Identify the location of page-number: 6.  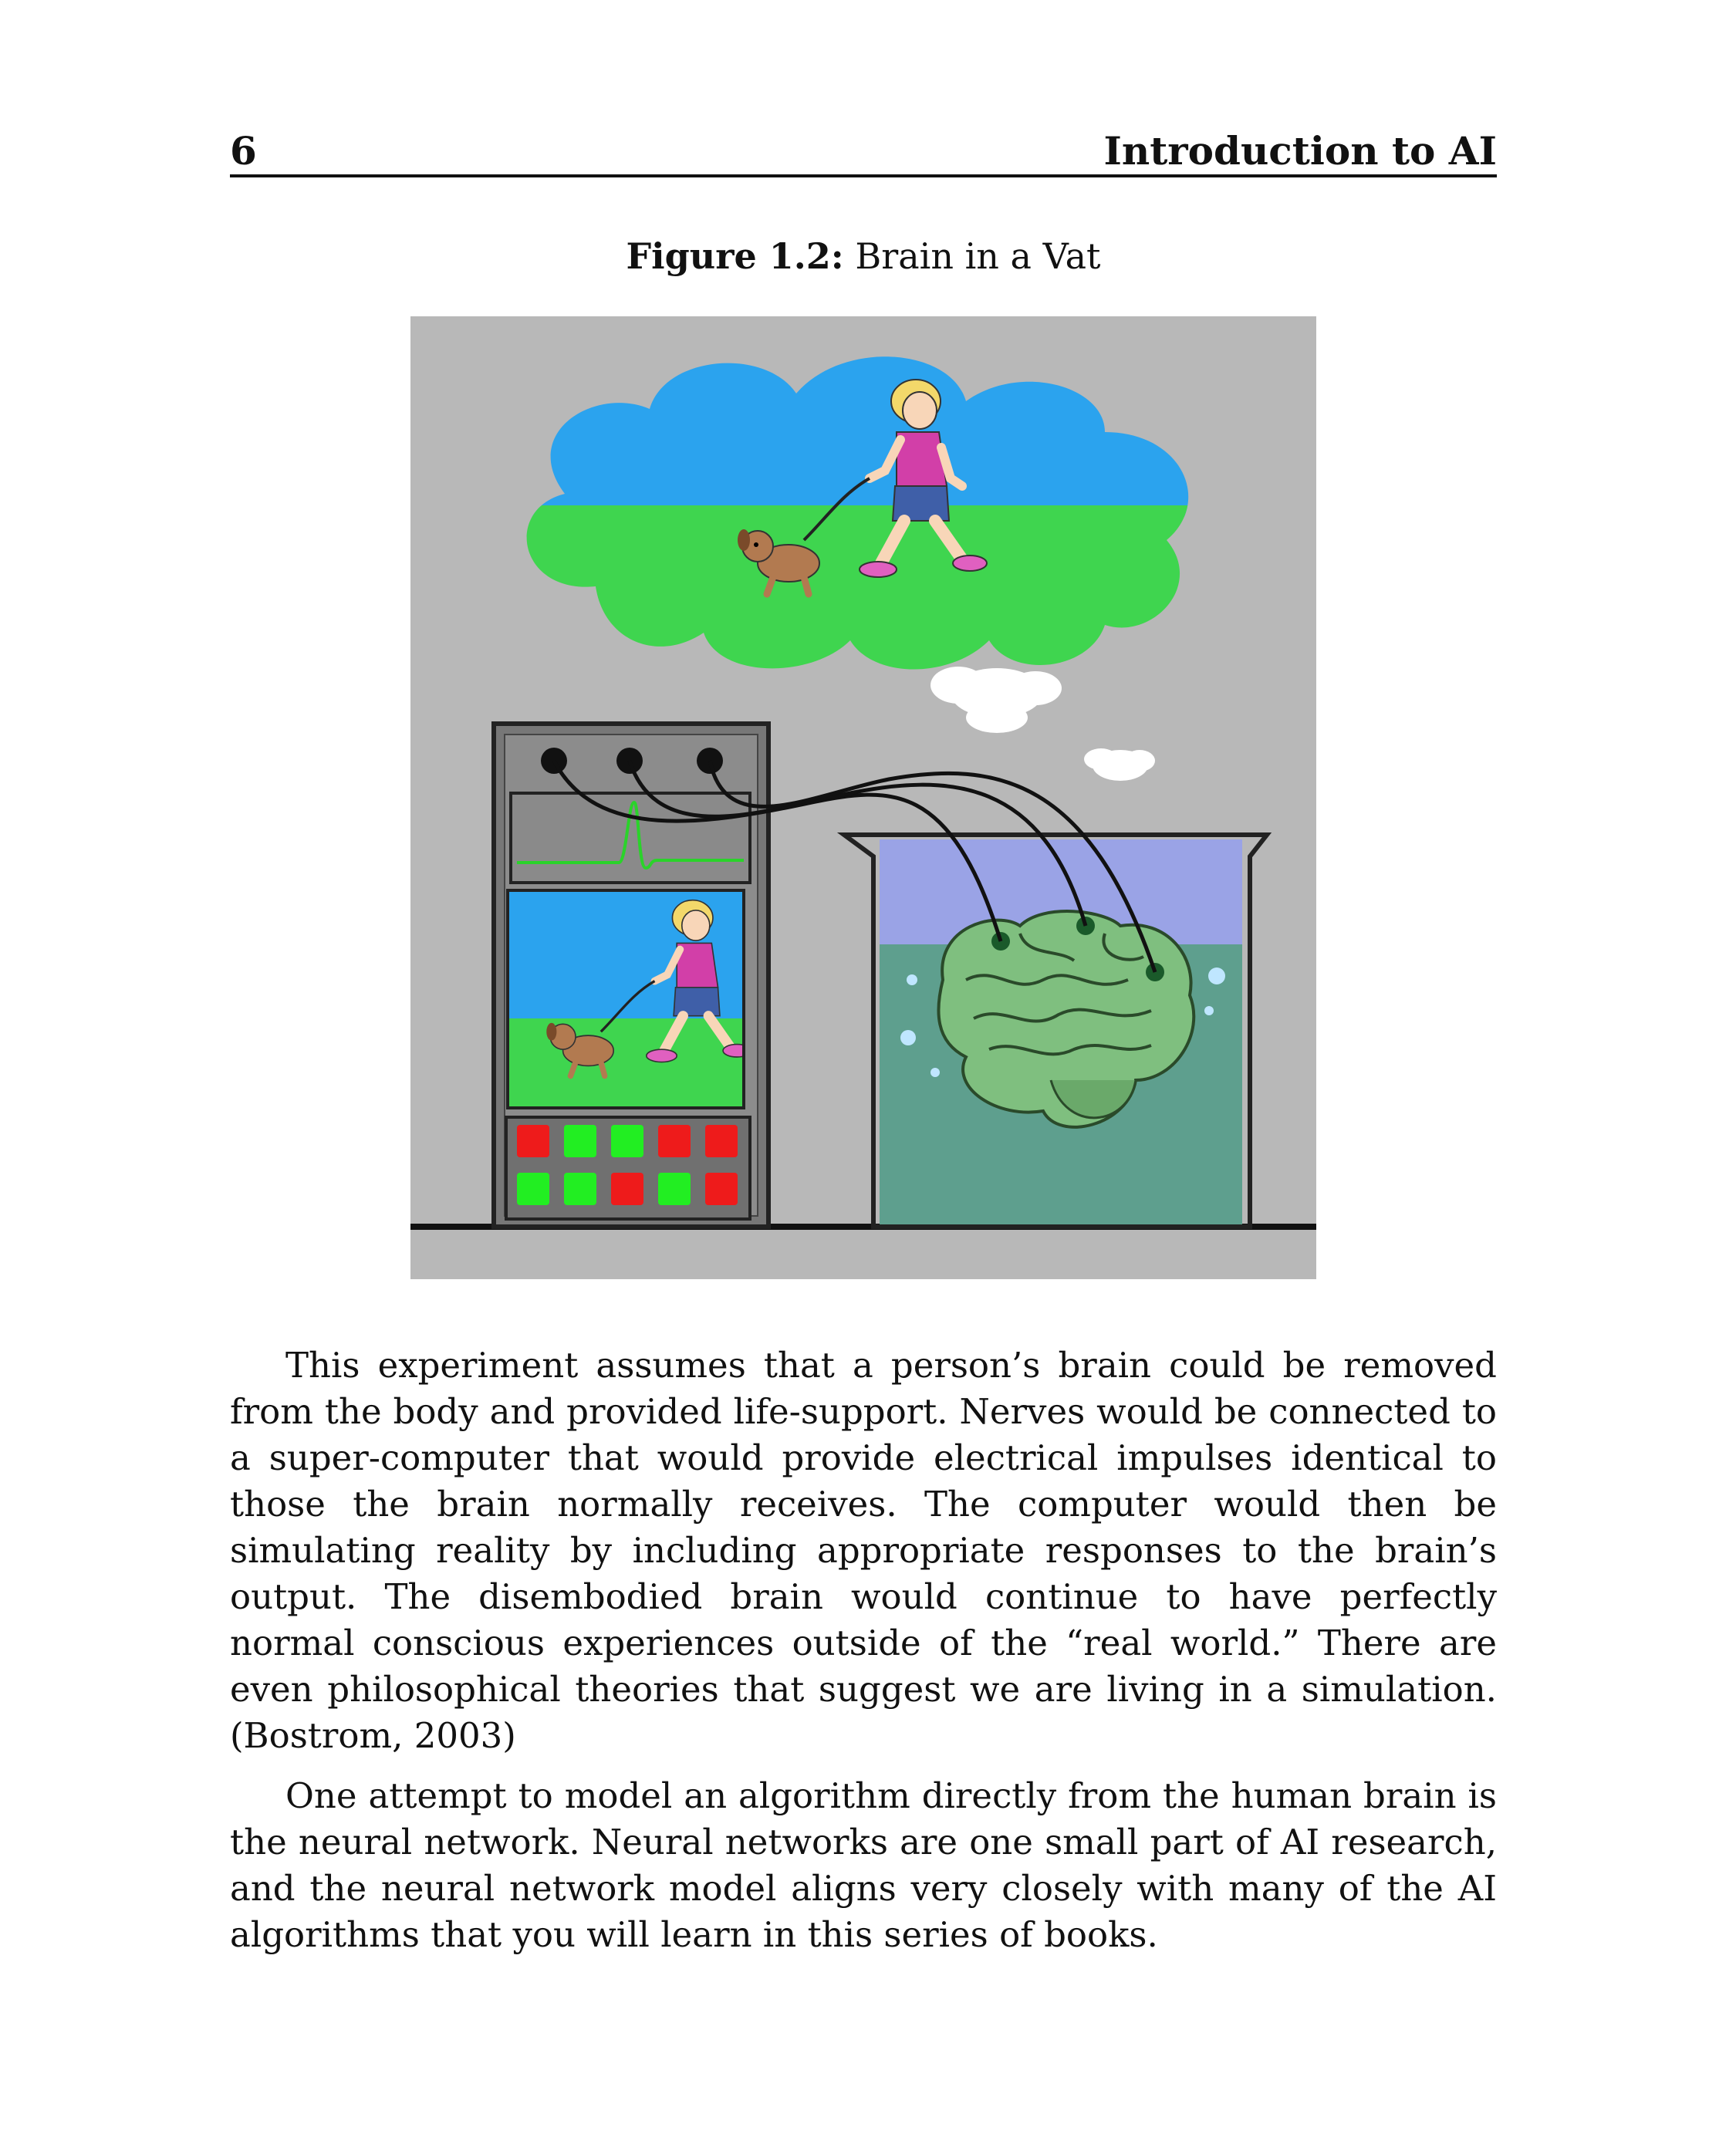
(243, 151).